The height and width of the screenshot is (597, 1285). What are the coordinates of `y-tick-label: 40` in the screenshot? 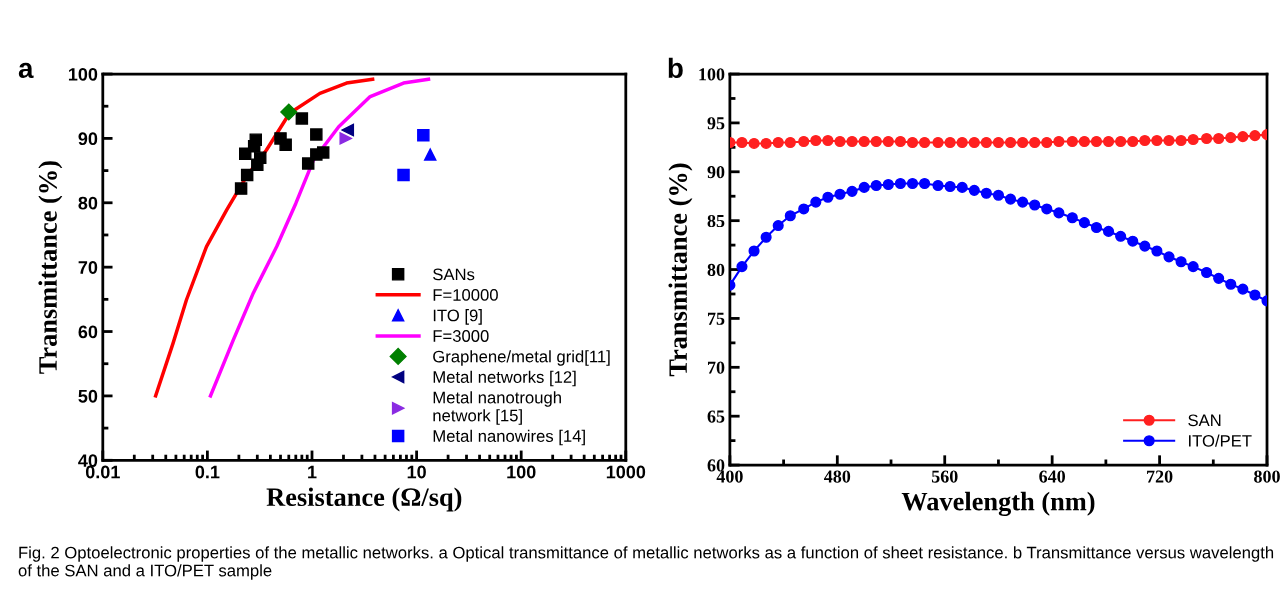 It's located at (88, 461).